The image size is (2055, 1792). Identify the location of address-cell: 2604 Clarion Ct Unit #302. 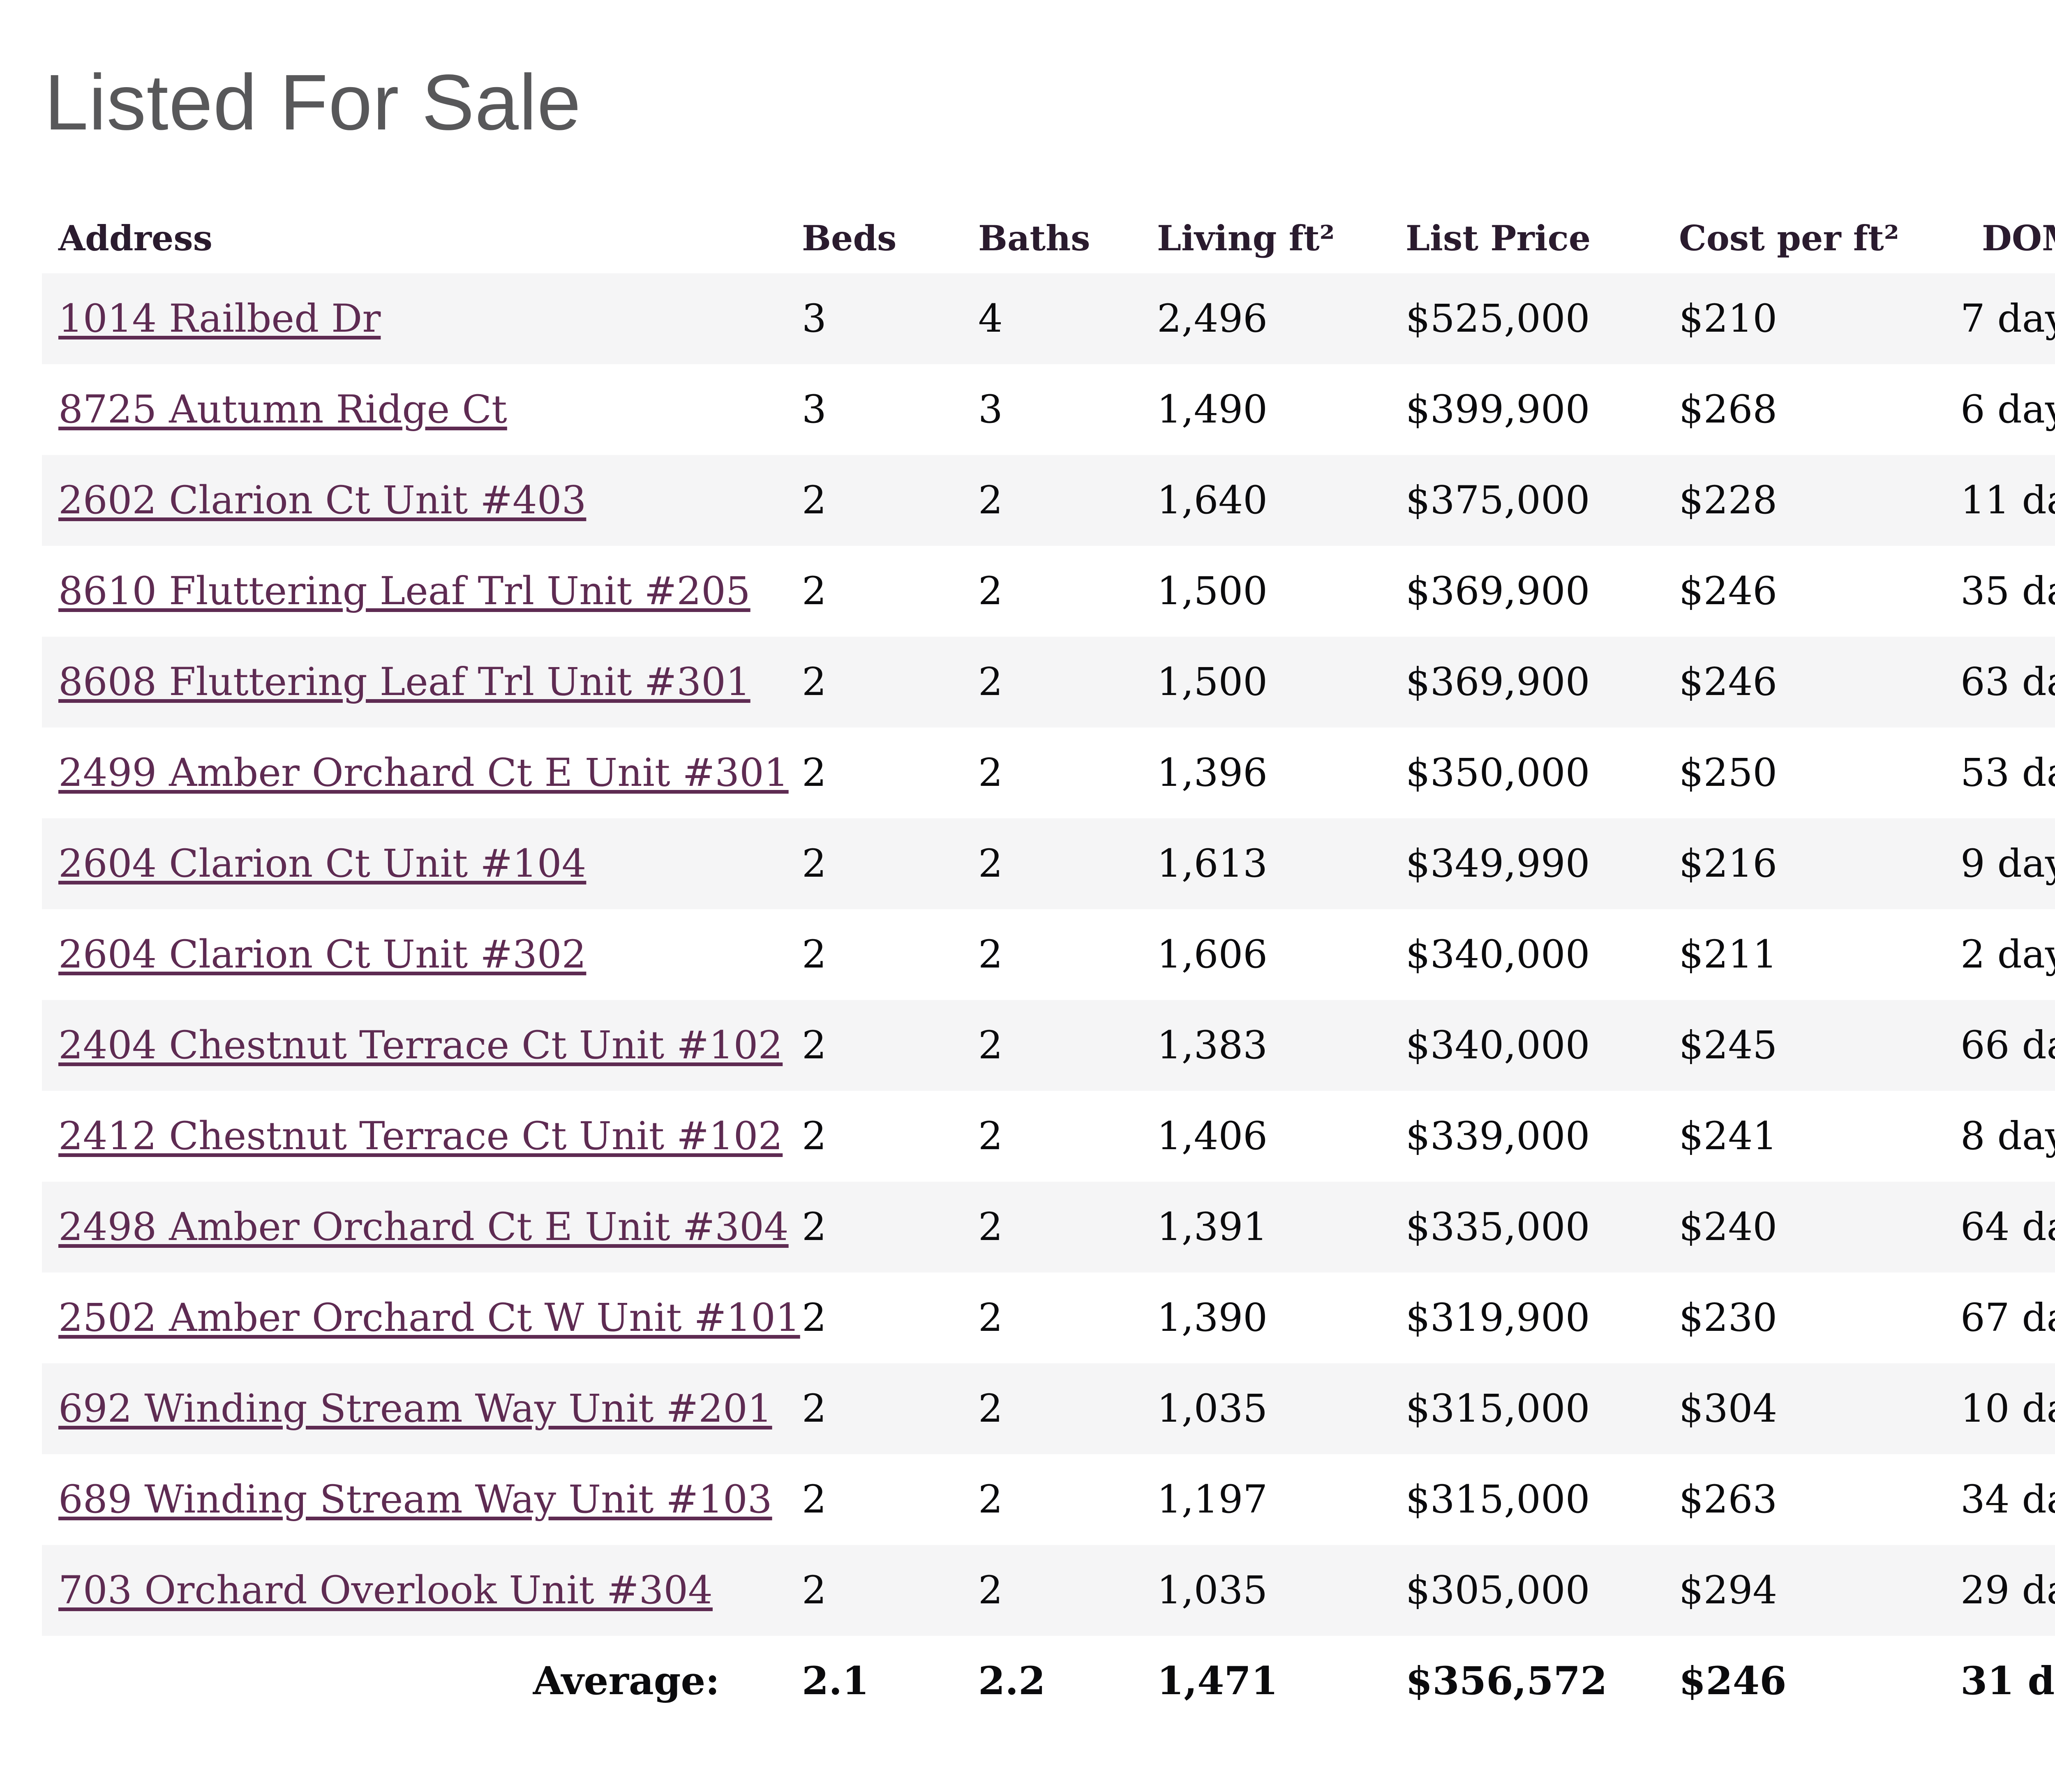
(422, 954).